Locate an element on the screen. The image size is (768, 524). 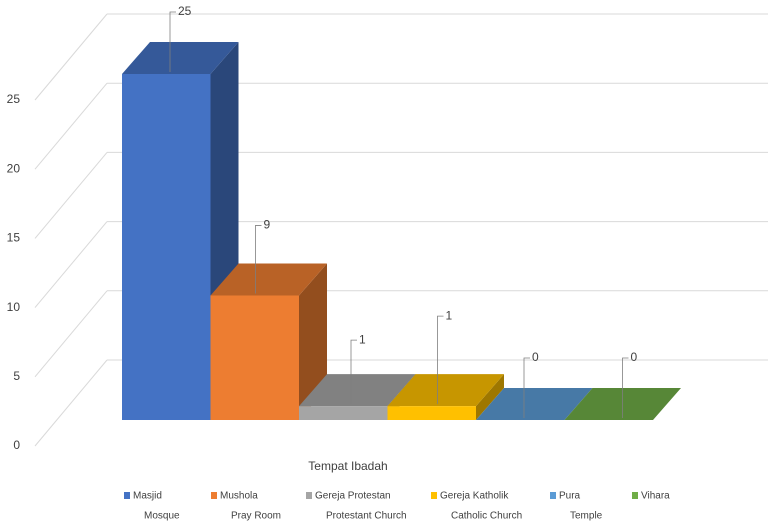
data-label: 25 is located at coordinates (185, 11).